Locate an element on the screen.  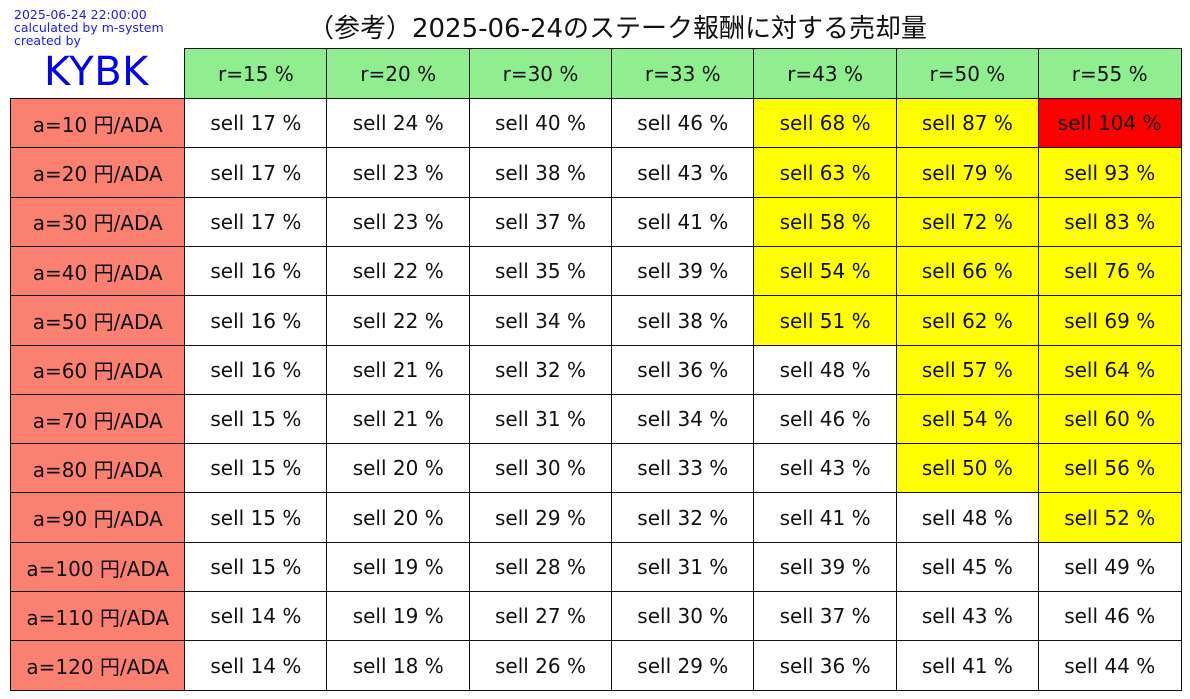
brand-logo-text: KYBK is located at coordinates (96, 72).